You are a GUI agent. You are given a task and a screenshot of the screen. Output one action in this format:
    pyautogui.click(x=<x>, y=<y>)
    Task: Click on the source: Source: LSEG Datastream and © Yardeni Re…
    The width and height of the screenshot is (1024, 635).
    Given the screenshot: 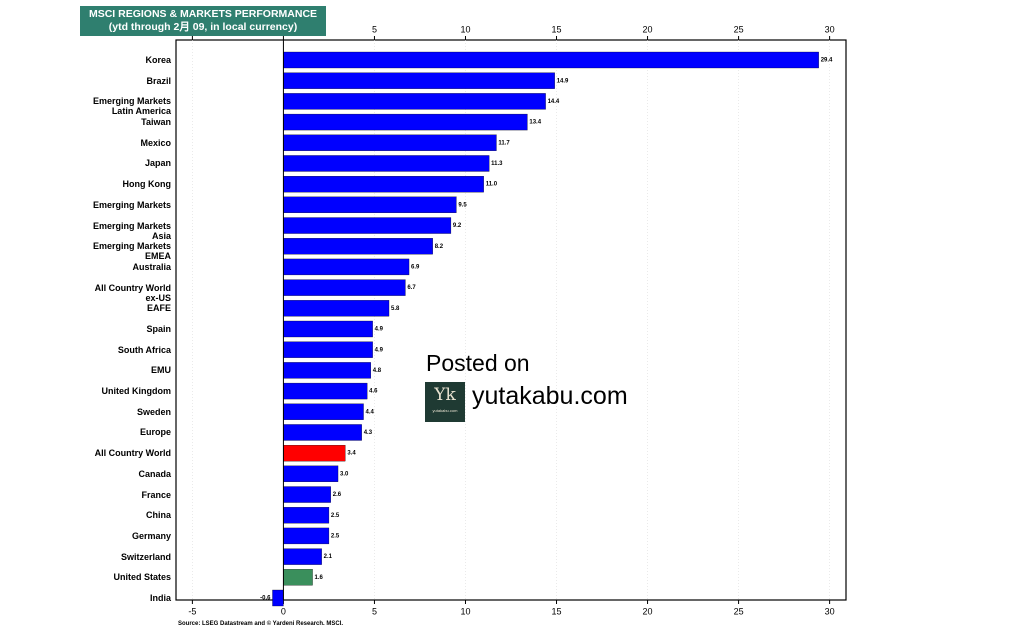 What is the action you would take?
    pyautogui.click(x=261, y=624)
    